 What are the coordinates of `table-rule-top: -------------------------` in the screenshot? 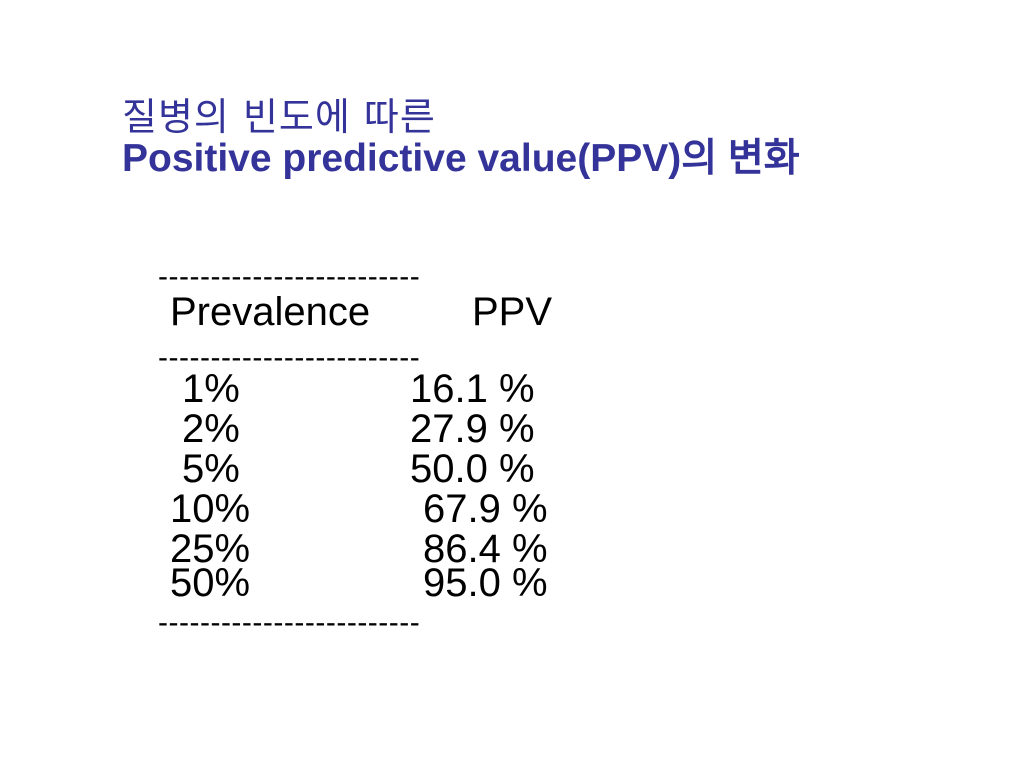 It's located at (289, 276).